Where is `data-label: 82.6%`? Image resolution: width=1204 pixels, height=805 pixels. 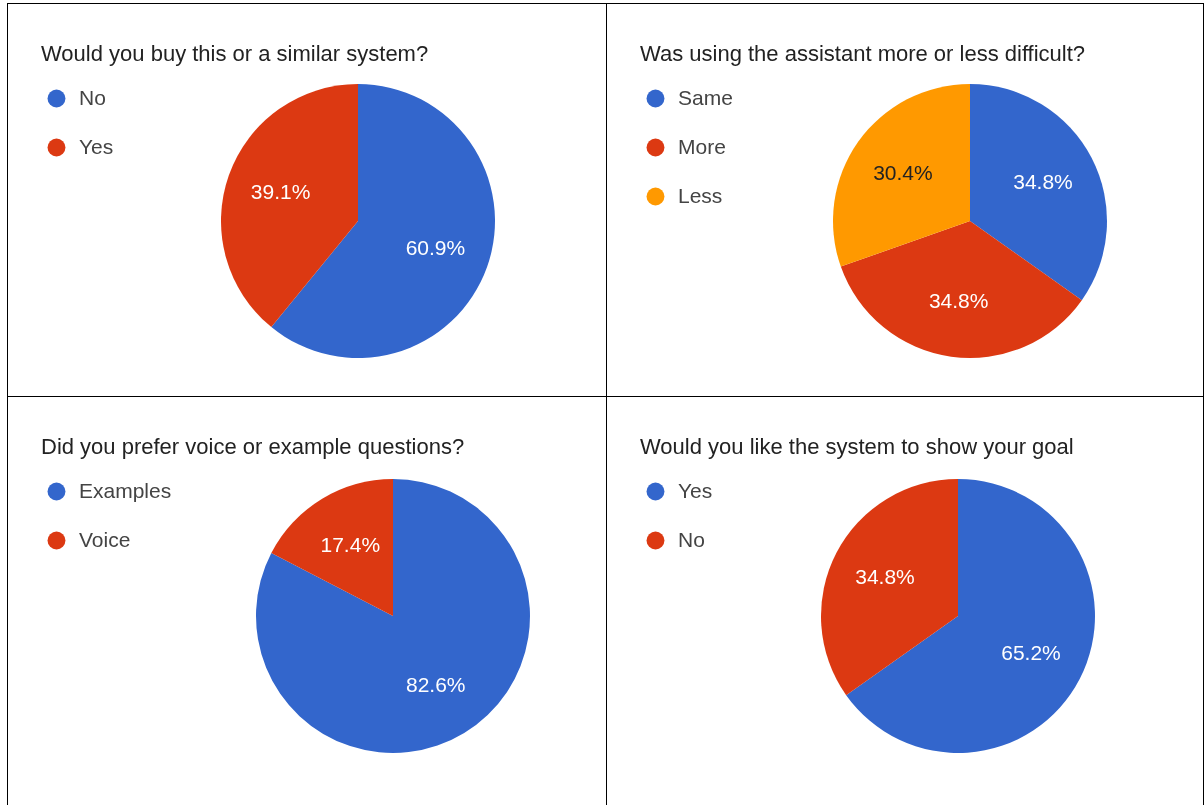 data-label: 82.6% is located at coordinates (435, 685).